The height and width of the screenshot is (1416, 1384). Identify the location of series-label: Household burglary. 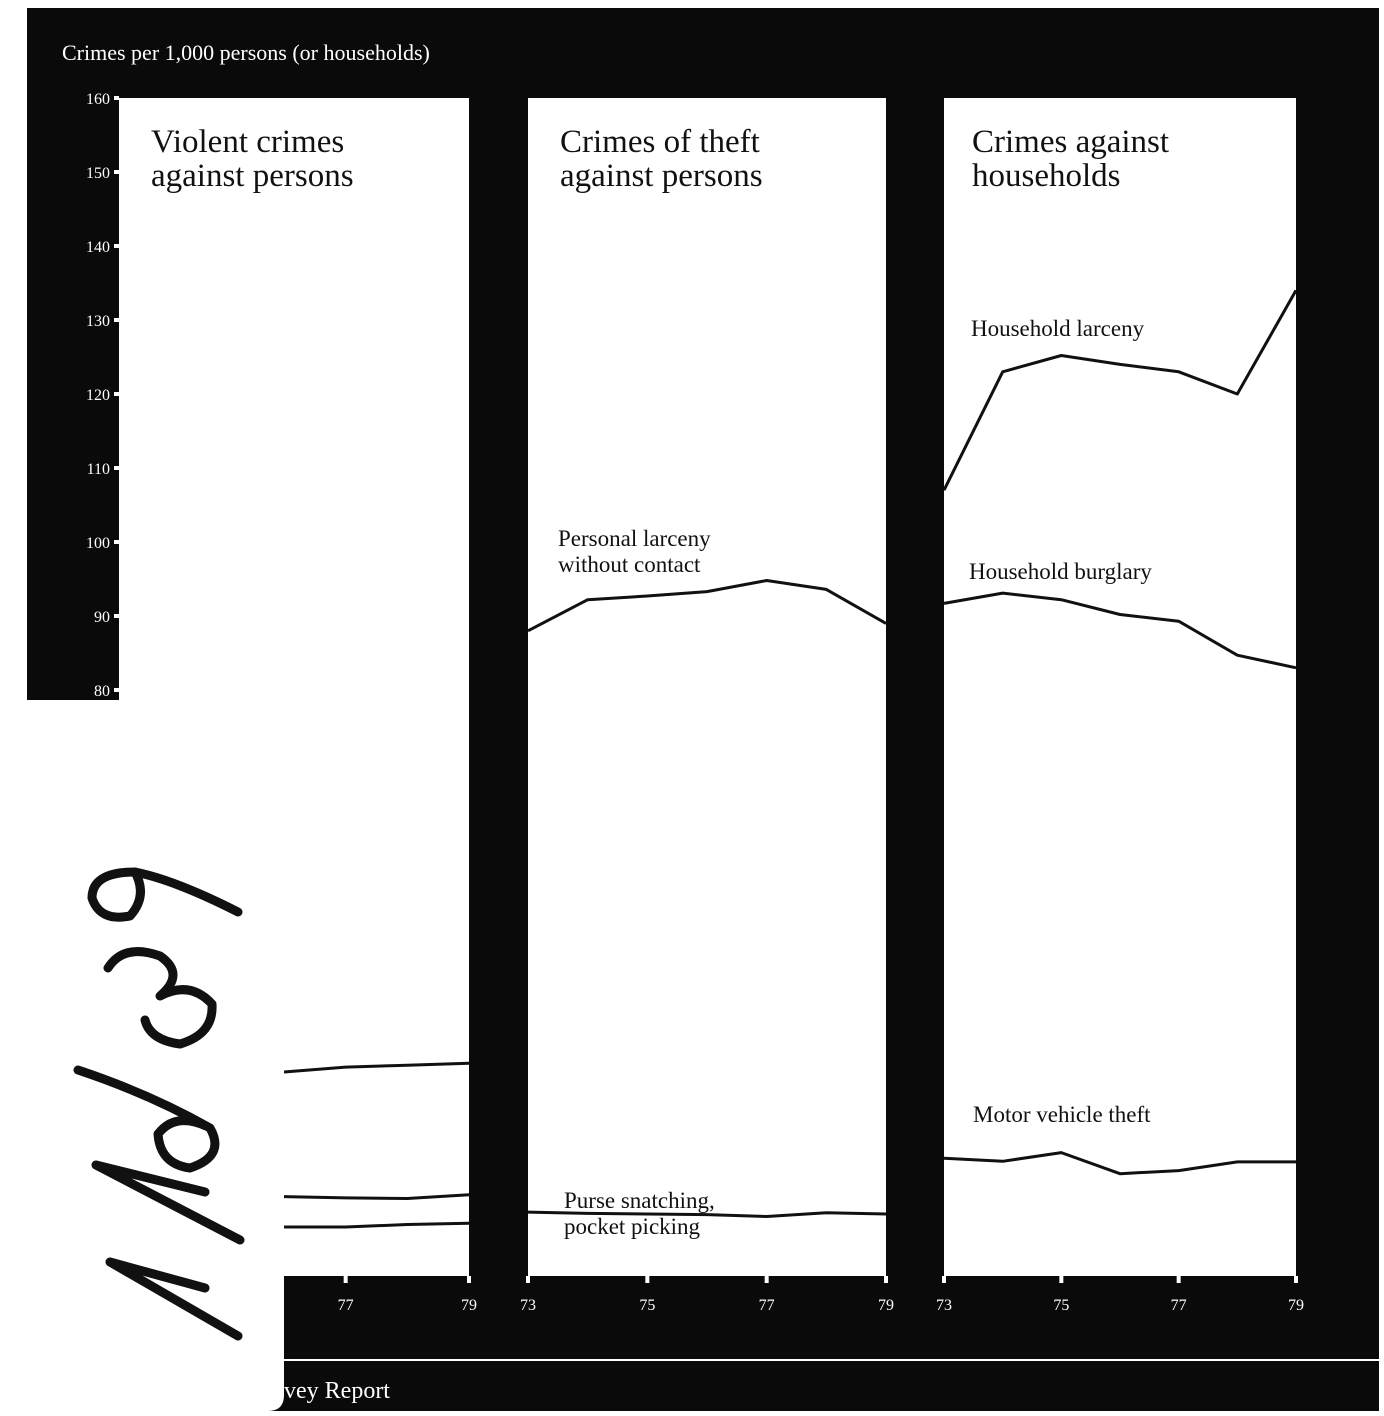
(1060, 571).